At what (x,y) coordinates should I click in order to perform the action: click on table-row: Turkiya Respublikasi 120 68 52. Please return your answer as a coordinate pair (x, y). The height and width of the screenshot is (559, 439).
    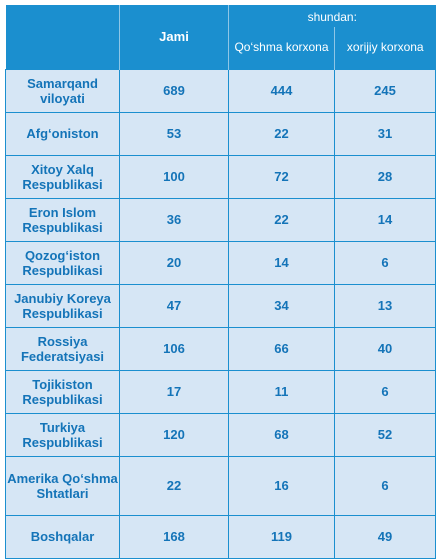
    Looking at the image, I should click on (221, 434).